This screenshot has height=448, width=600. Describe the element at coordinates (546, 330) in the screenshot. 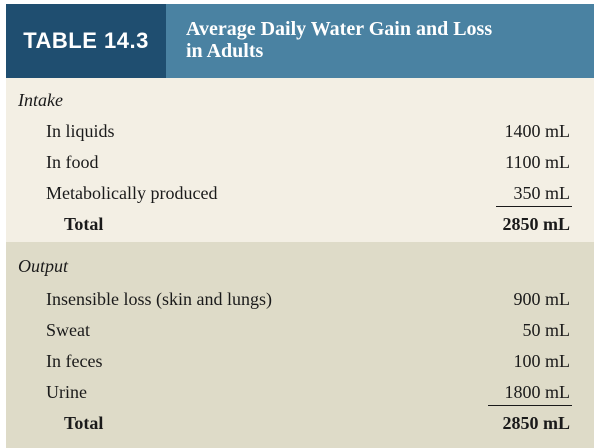

I see `row-value: 50 mL` at that location.